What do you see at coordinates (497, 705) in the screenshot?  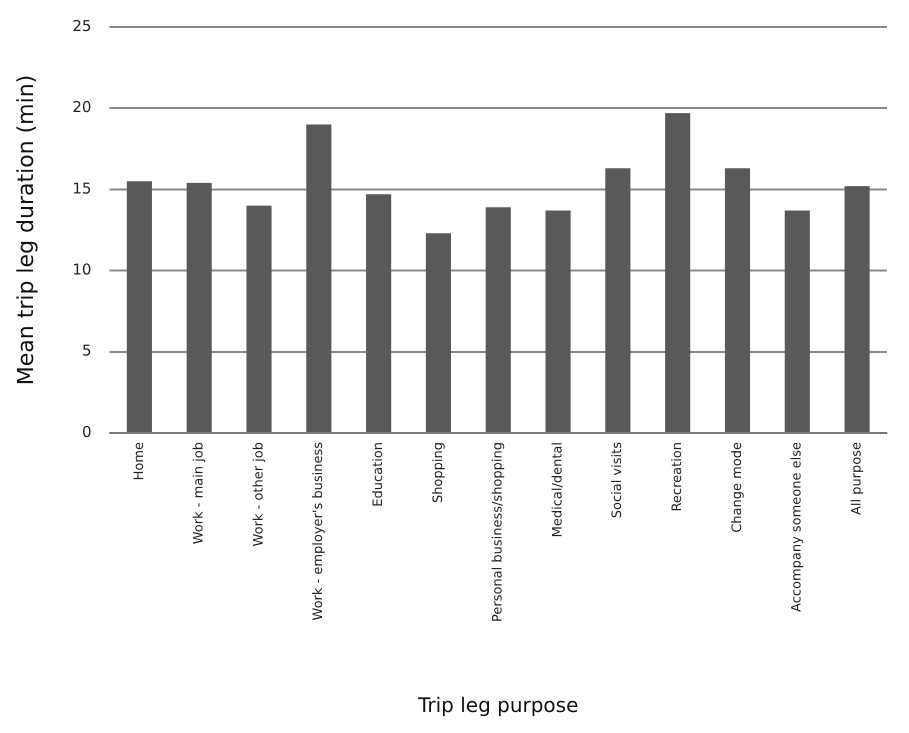 I see `x-axis-title: Trip leg purpose` at bounding box center [497, 705].